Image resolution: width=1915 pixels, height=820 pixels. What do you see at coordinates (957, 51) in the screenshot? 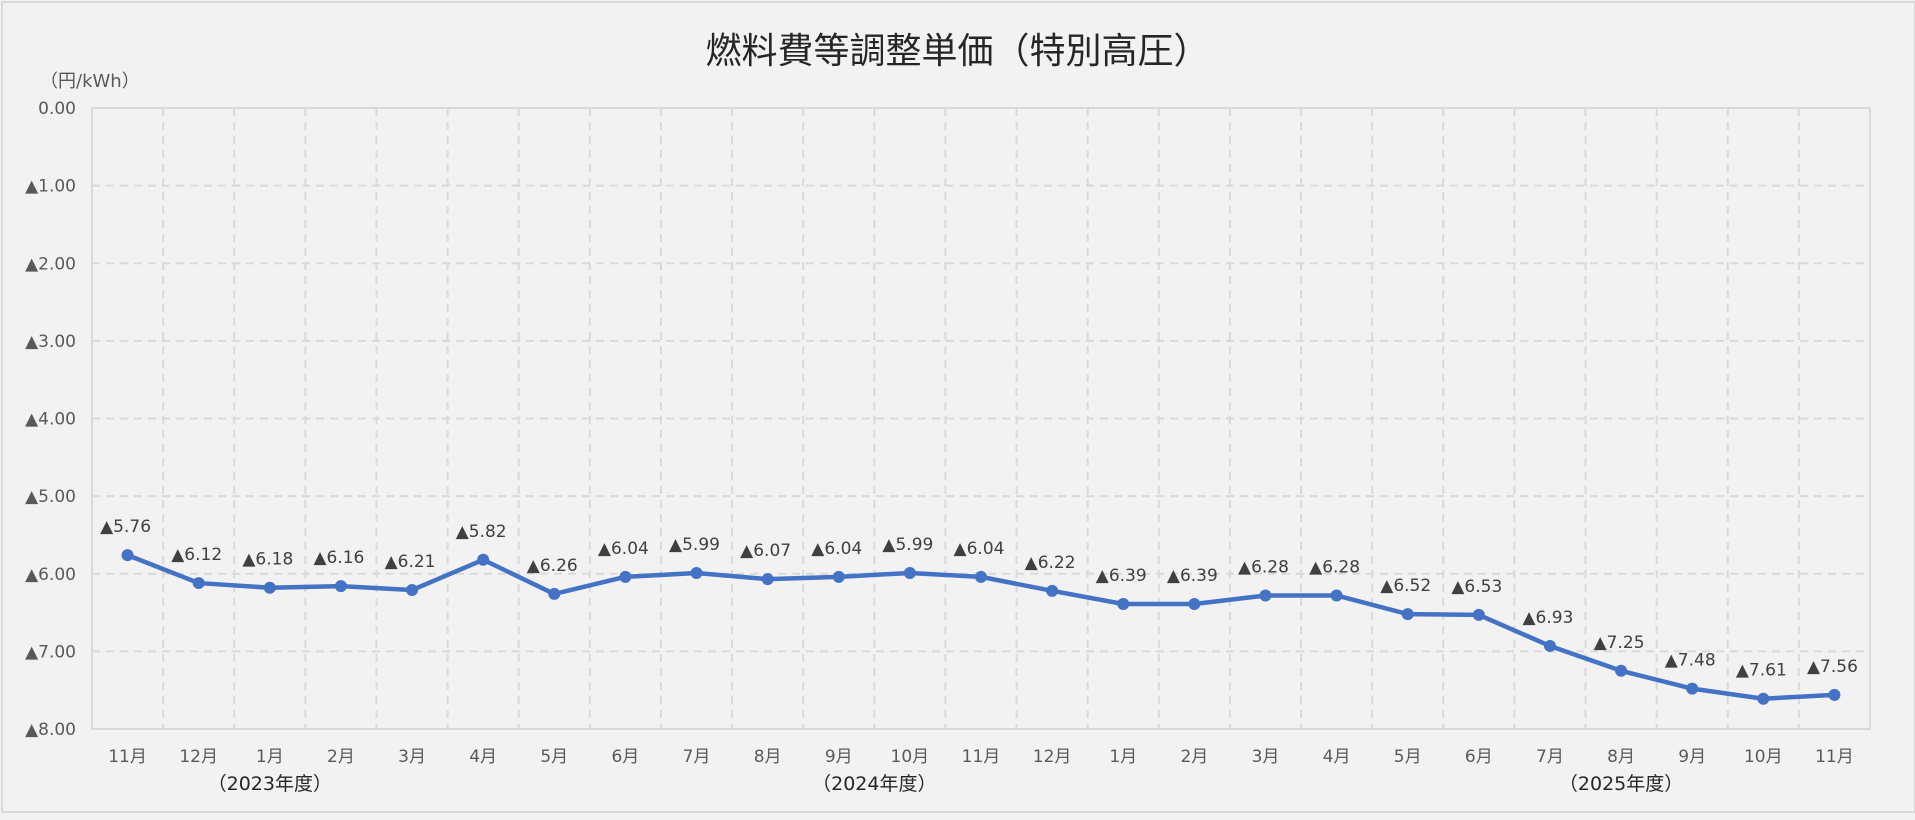
I see `chart-title: 燃料費等調整単価（特別高圧）` at bounding box center [957, 51].